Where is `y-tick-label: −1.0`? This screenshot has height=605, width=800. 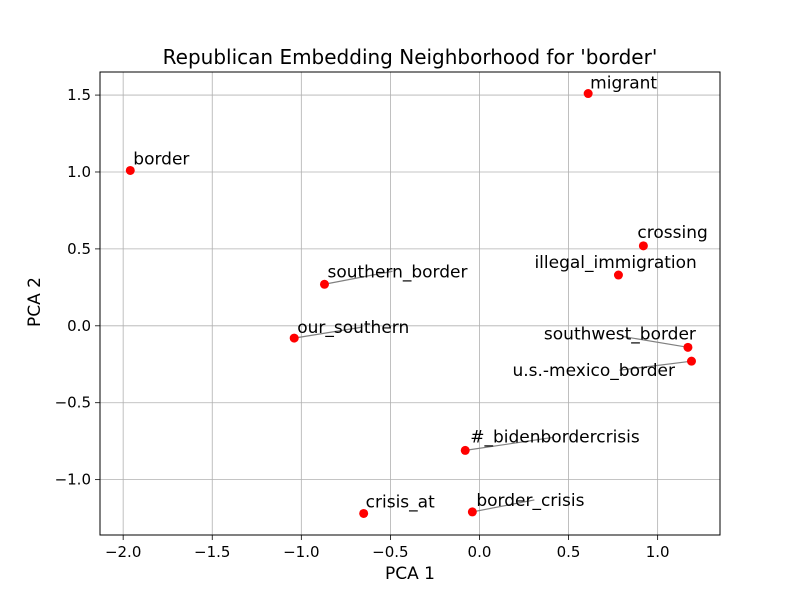
y-tick-label: −1.0 is located at coordinates (73, 480).